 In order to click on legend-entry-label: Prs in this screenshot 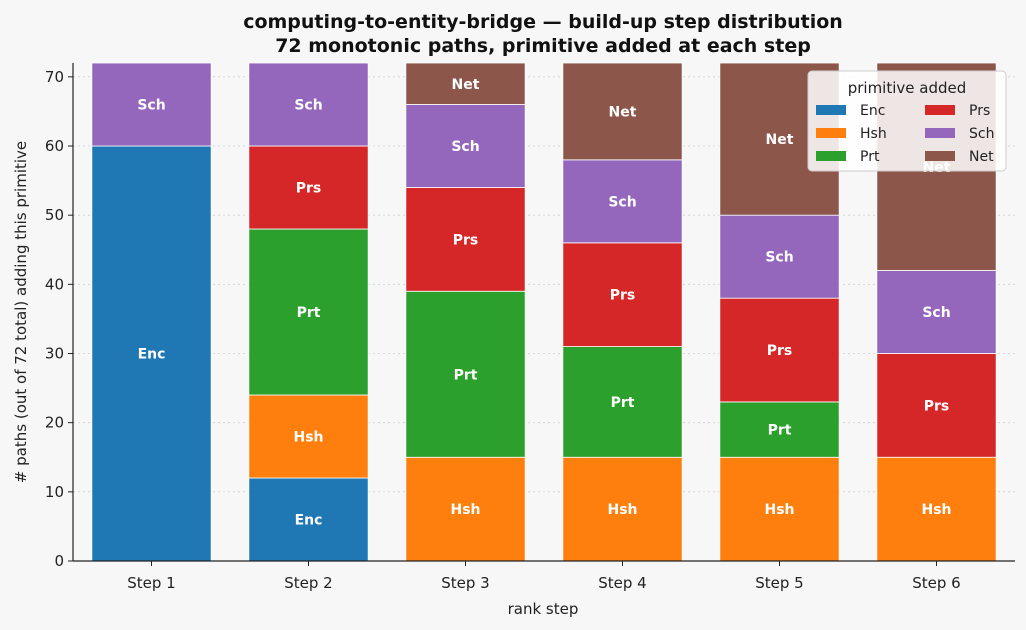, I will do `click(979, 111)`.